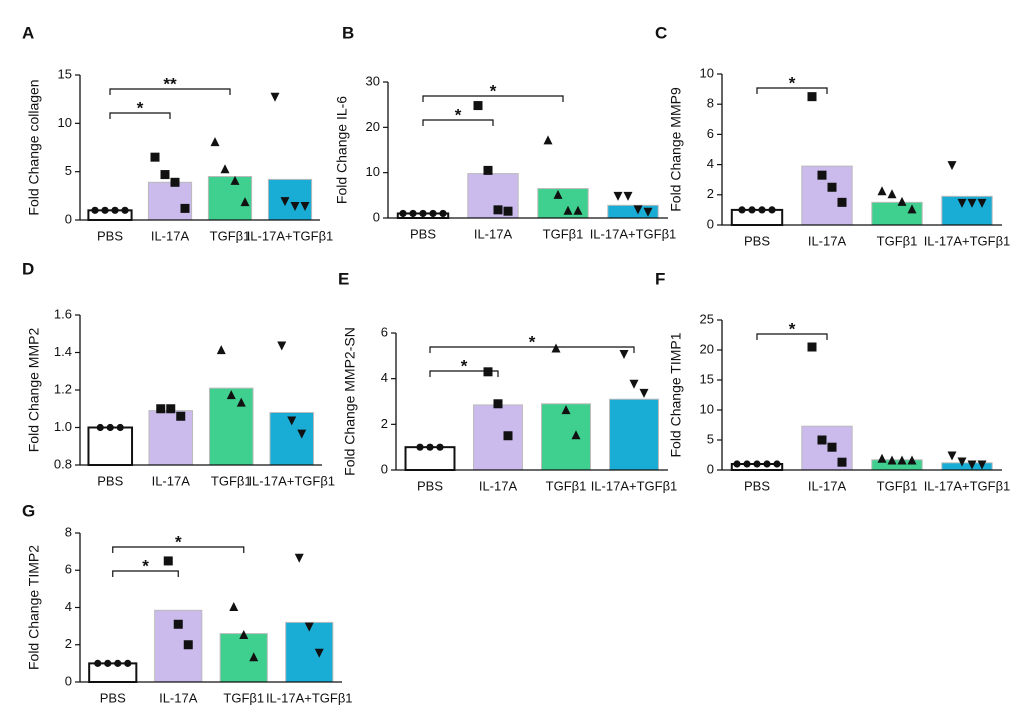  I want to click on panel-letter: A, so click(28, 32).